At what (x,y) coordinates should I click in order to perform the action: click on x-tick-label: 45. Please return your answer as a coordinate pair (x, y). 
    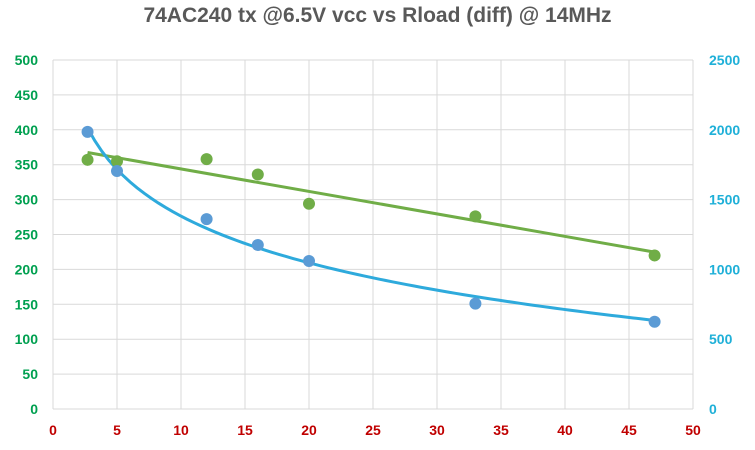
    Looking at the image, I should click on (629, 430).